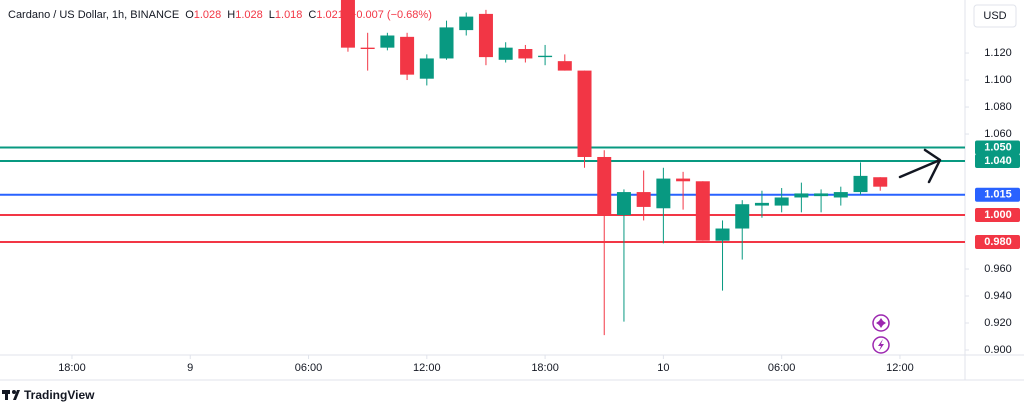 The width and height of the screenshot is (1024, 409). I want to click on header-item: H, so click(231, 15).